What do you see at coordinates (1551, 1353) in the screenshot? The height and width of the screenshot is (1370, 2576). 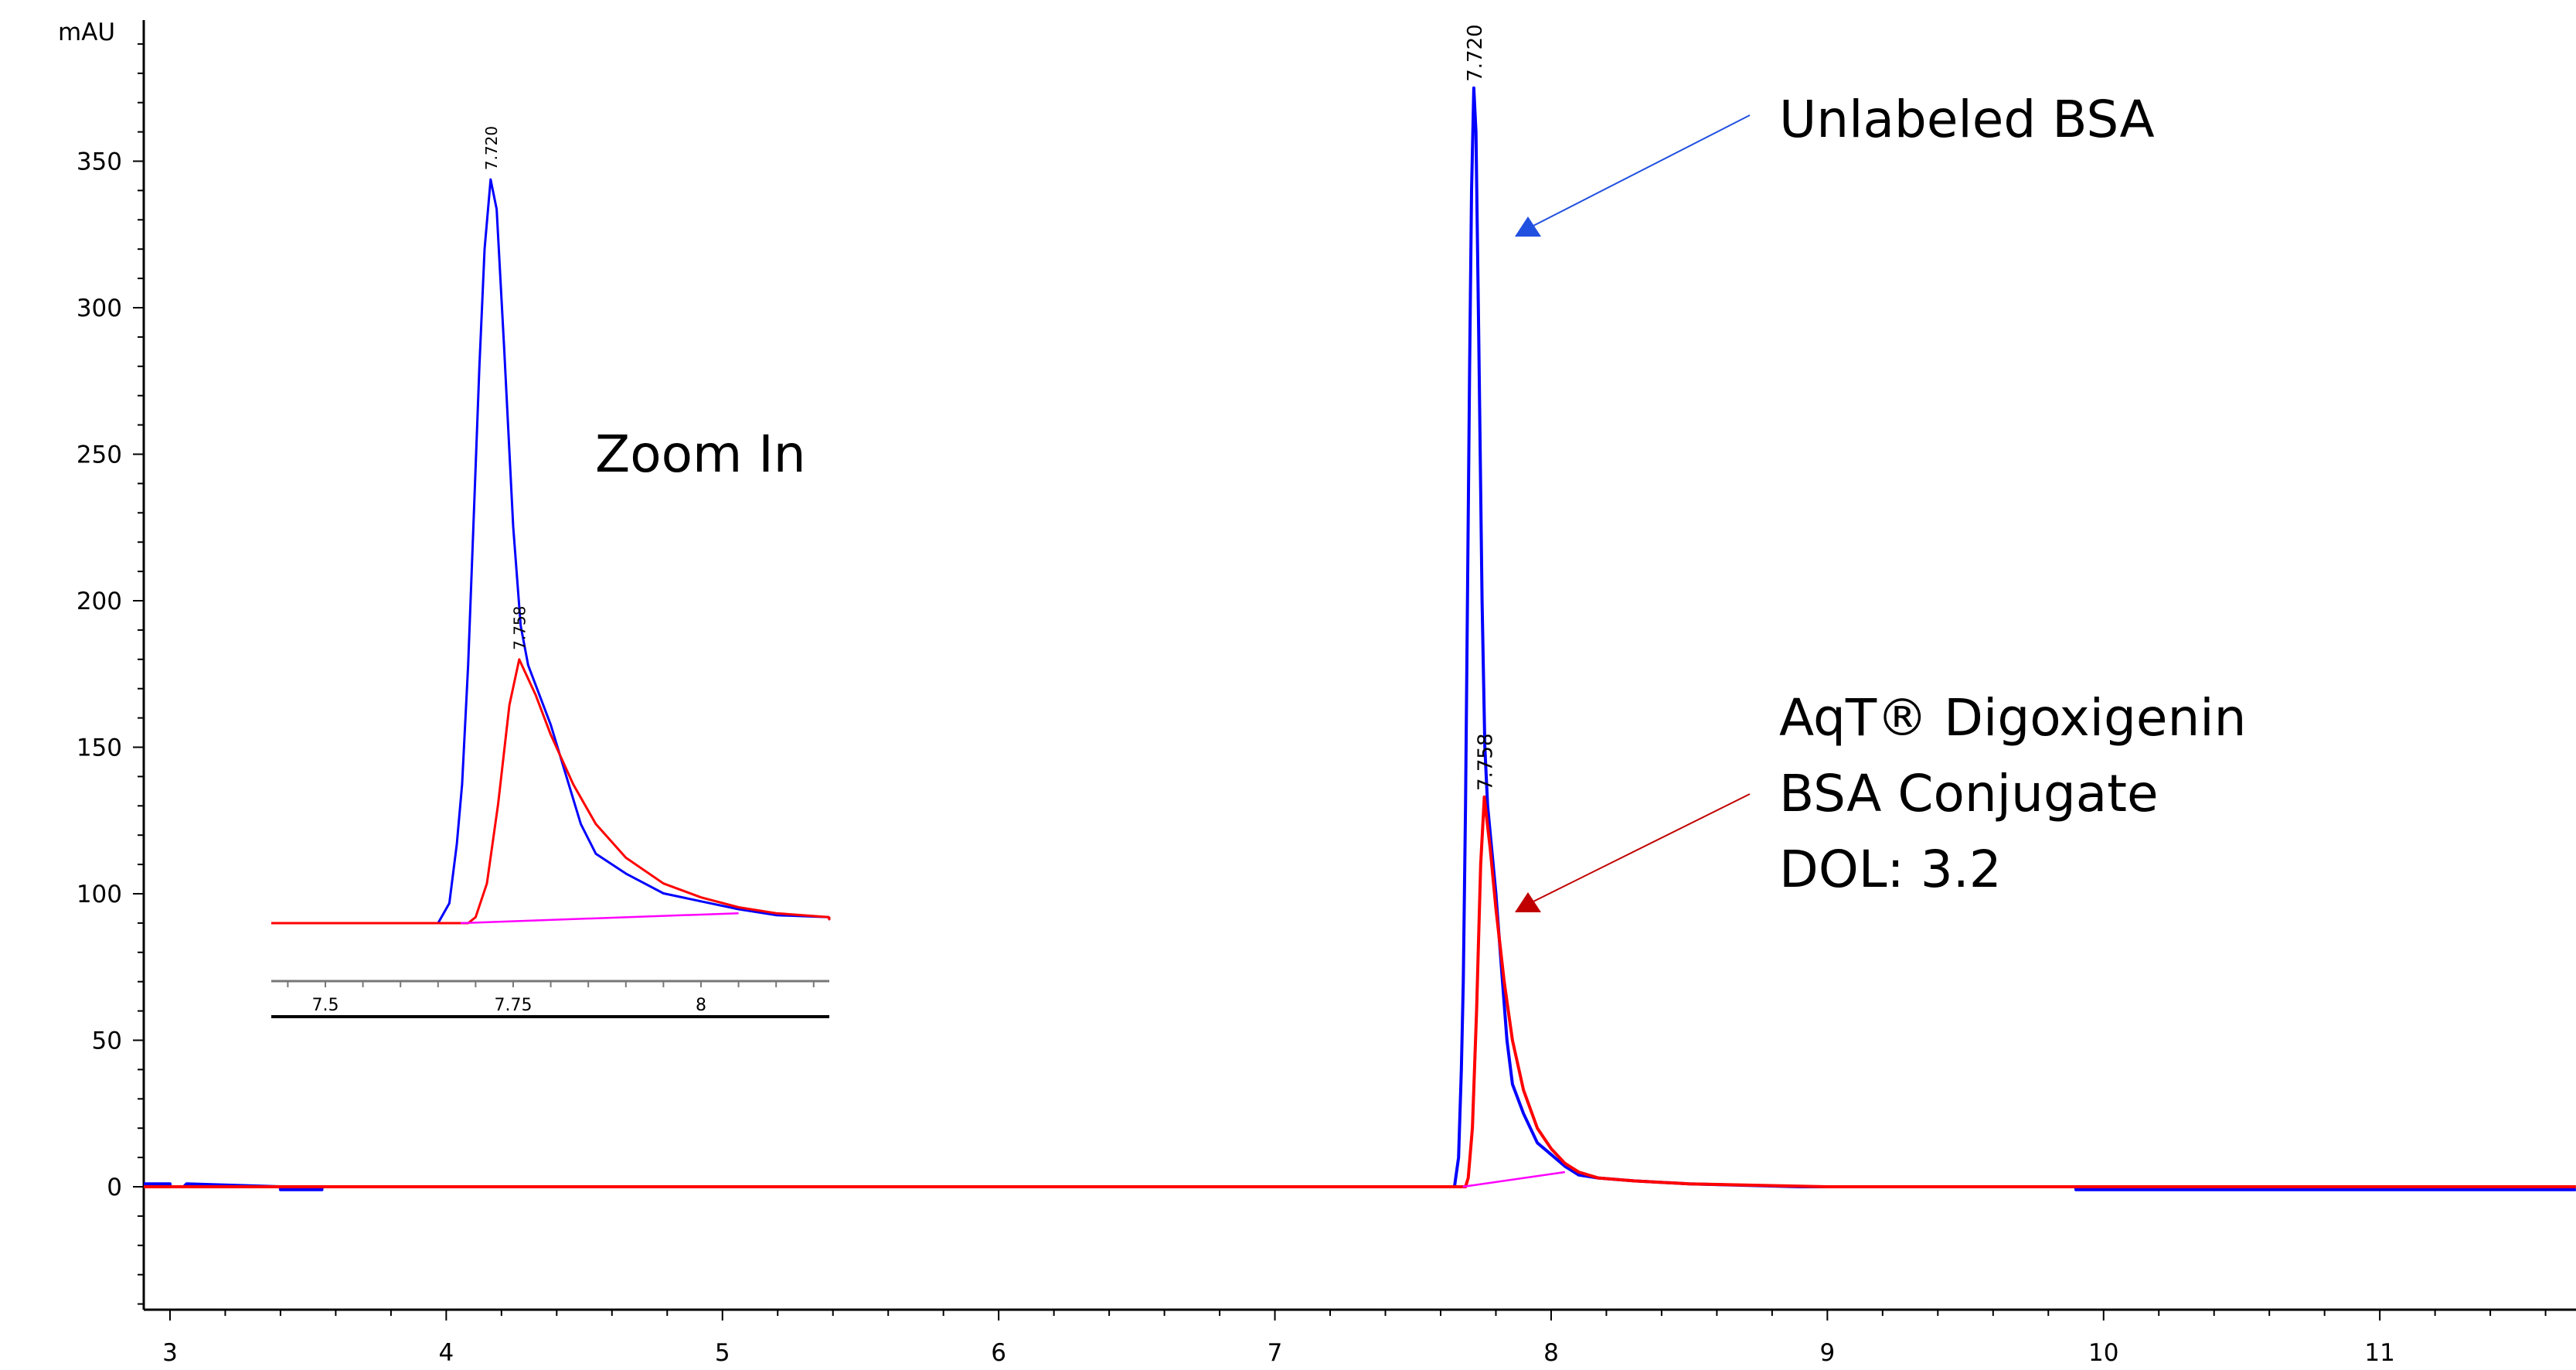 I see `x-tick-label: 8` at bounding box center [1551, 1353].